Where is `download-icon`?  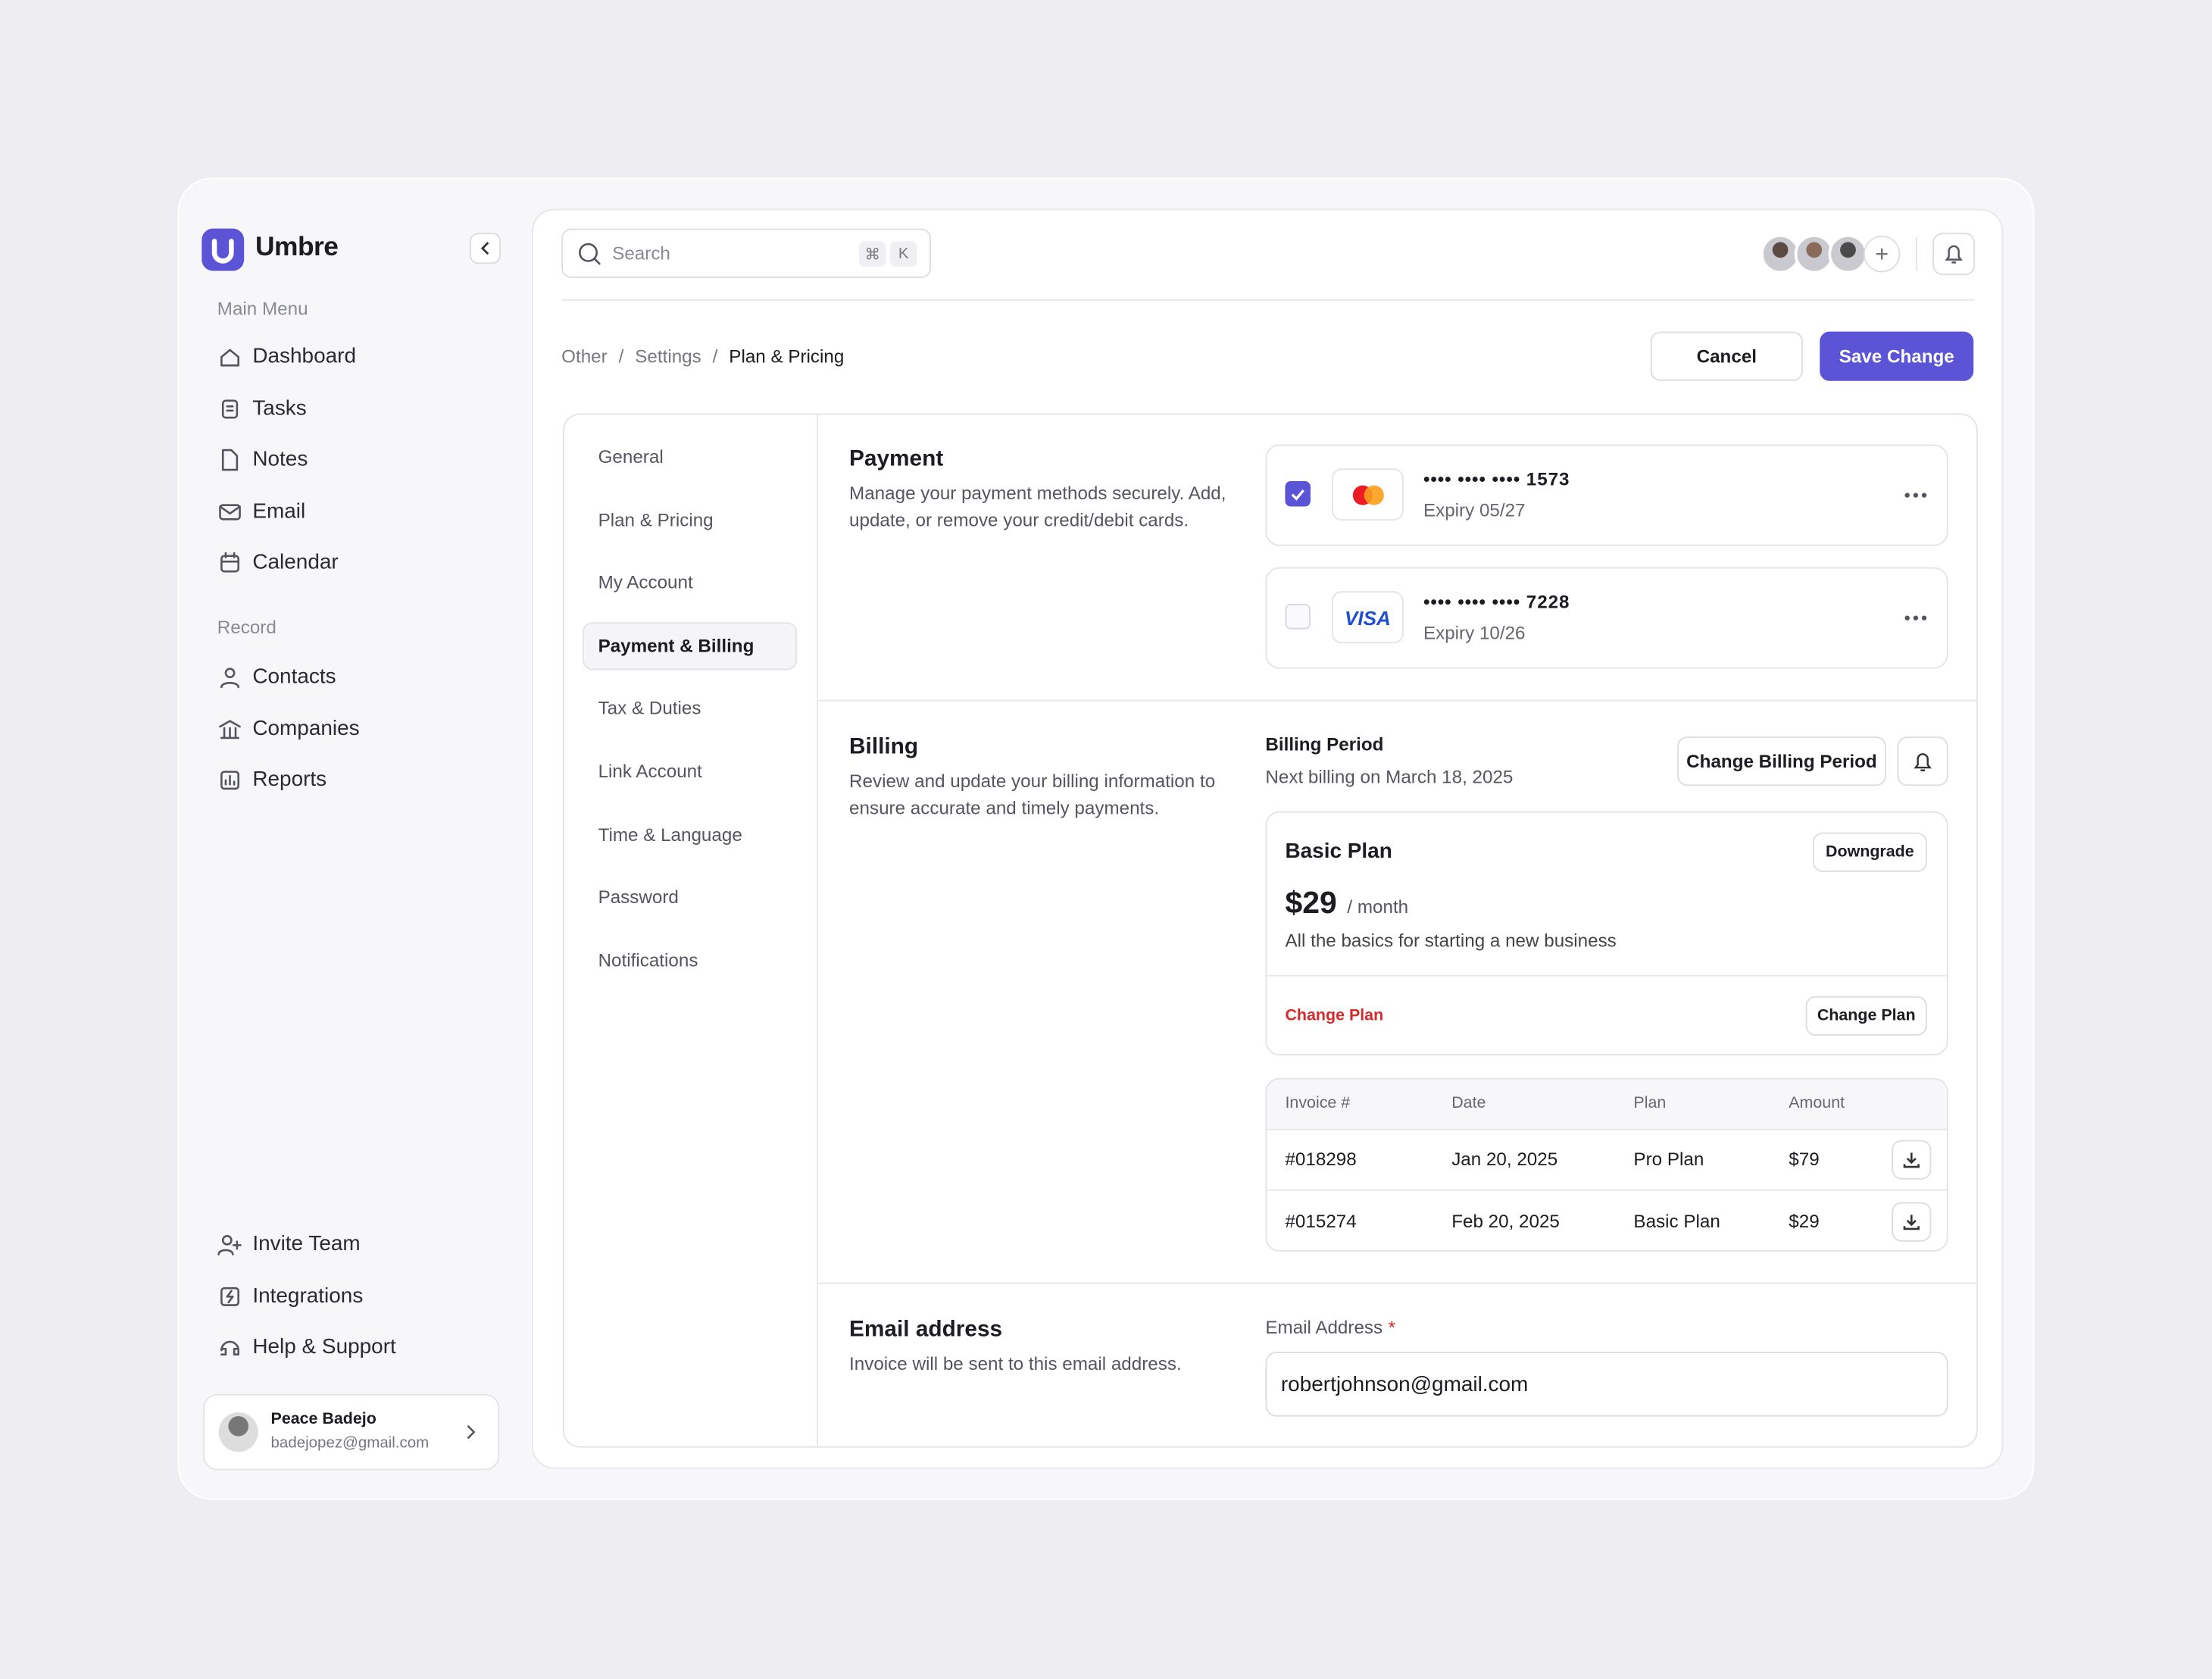
download-icon is located at coordinates (1911, 1160).